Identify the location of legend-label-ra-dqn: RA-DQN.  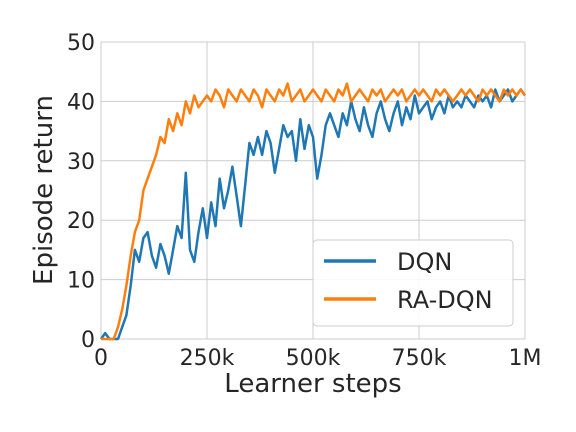
(445, 300).